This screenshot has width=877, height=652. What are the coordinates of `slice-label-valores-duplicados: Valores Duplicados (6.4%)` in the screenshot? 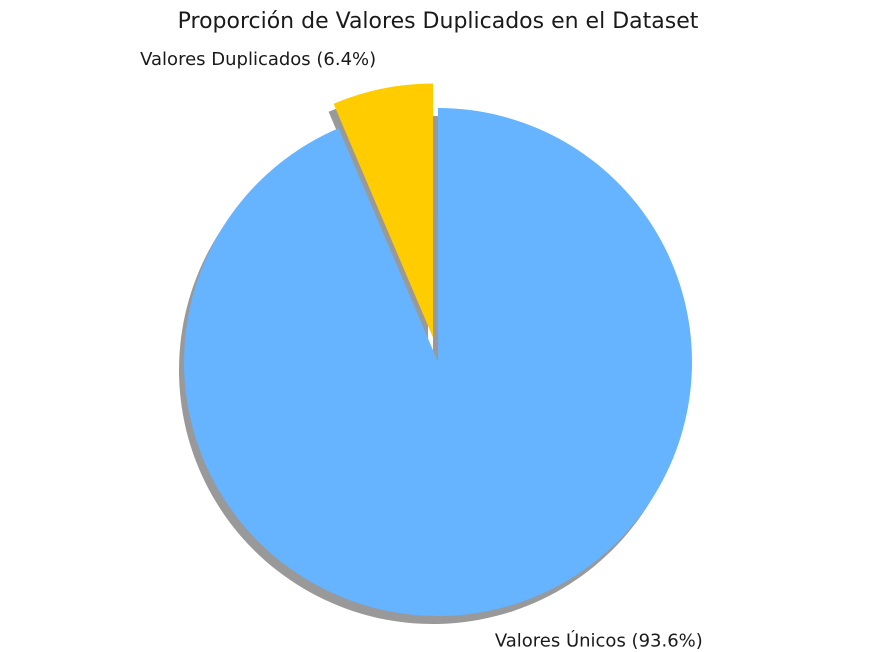 It's located at (258, 59).